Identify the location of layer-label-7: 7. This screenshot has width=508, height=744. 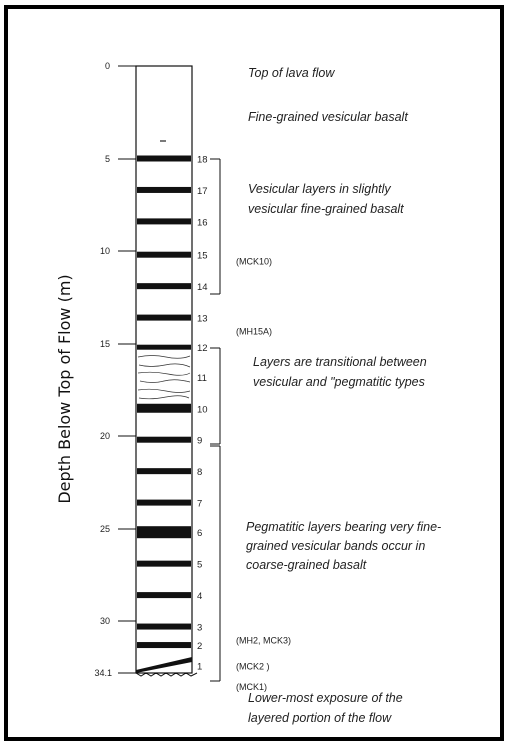
(199, 504).